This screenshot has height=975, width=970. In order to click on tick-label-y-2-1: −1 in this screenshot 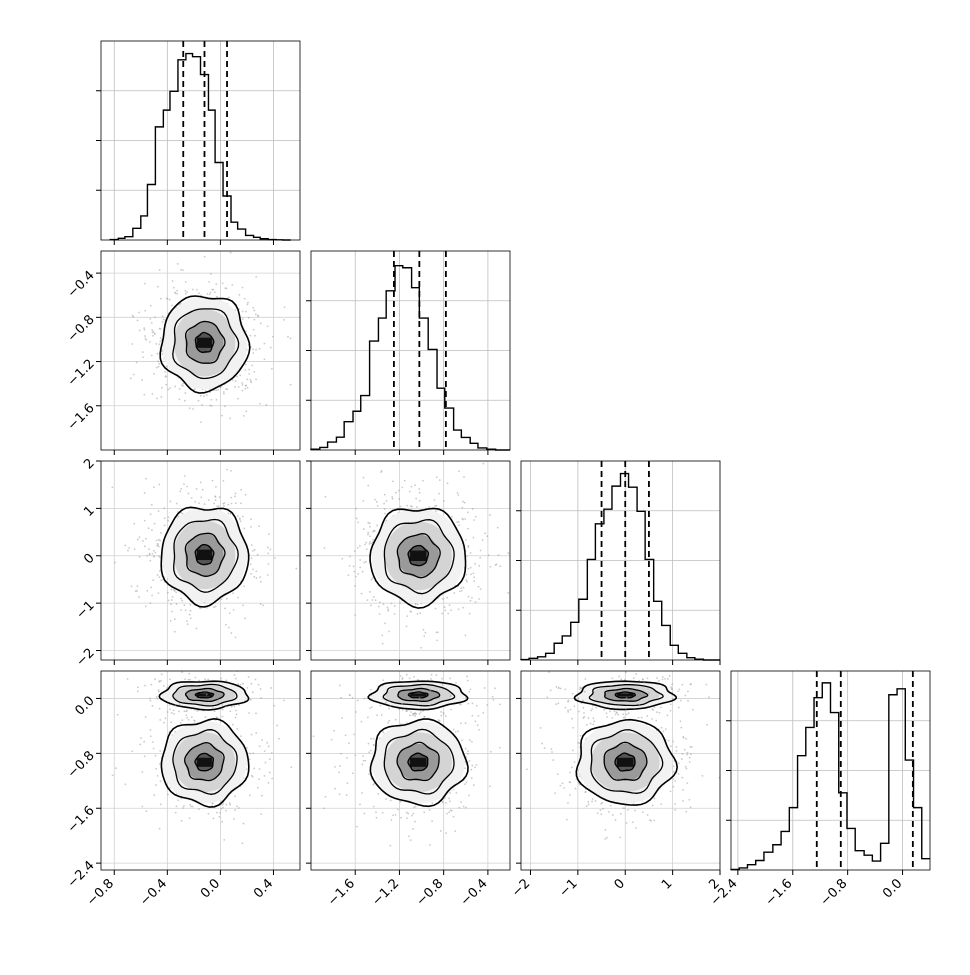, I will do `click(85, 610)`.